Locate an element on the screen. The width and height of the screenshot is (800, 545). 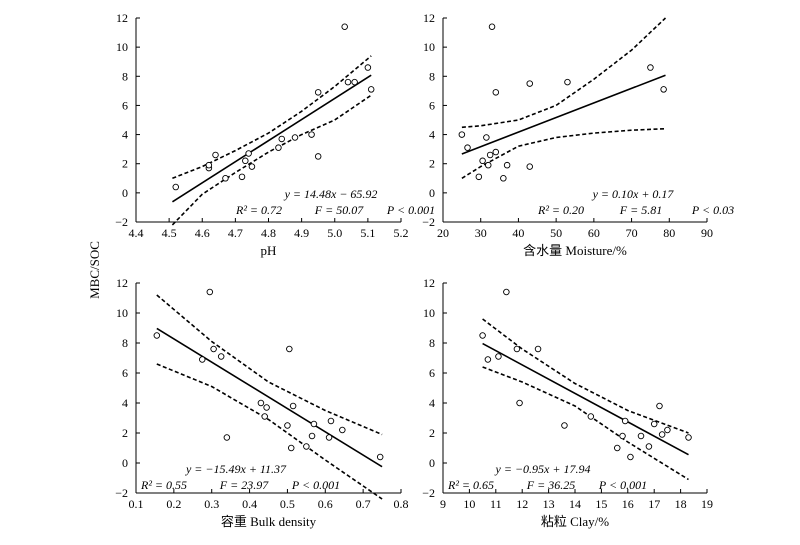
x-tick-label: 5.0 is located at coordinates (334, 233).